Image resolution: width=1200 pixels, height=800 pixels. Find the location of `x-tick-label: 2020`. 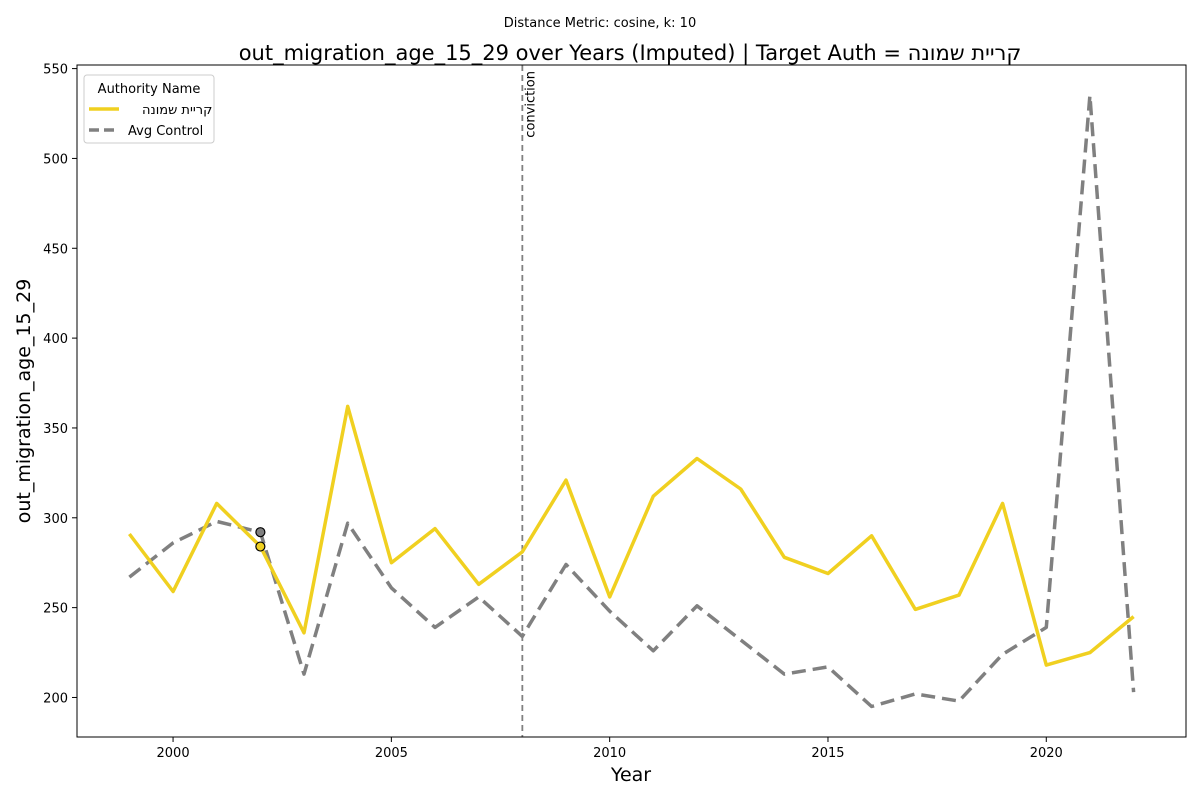

x-tick-label: 2020 is located at coordinates (1046, 753).